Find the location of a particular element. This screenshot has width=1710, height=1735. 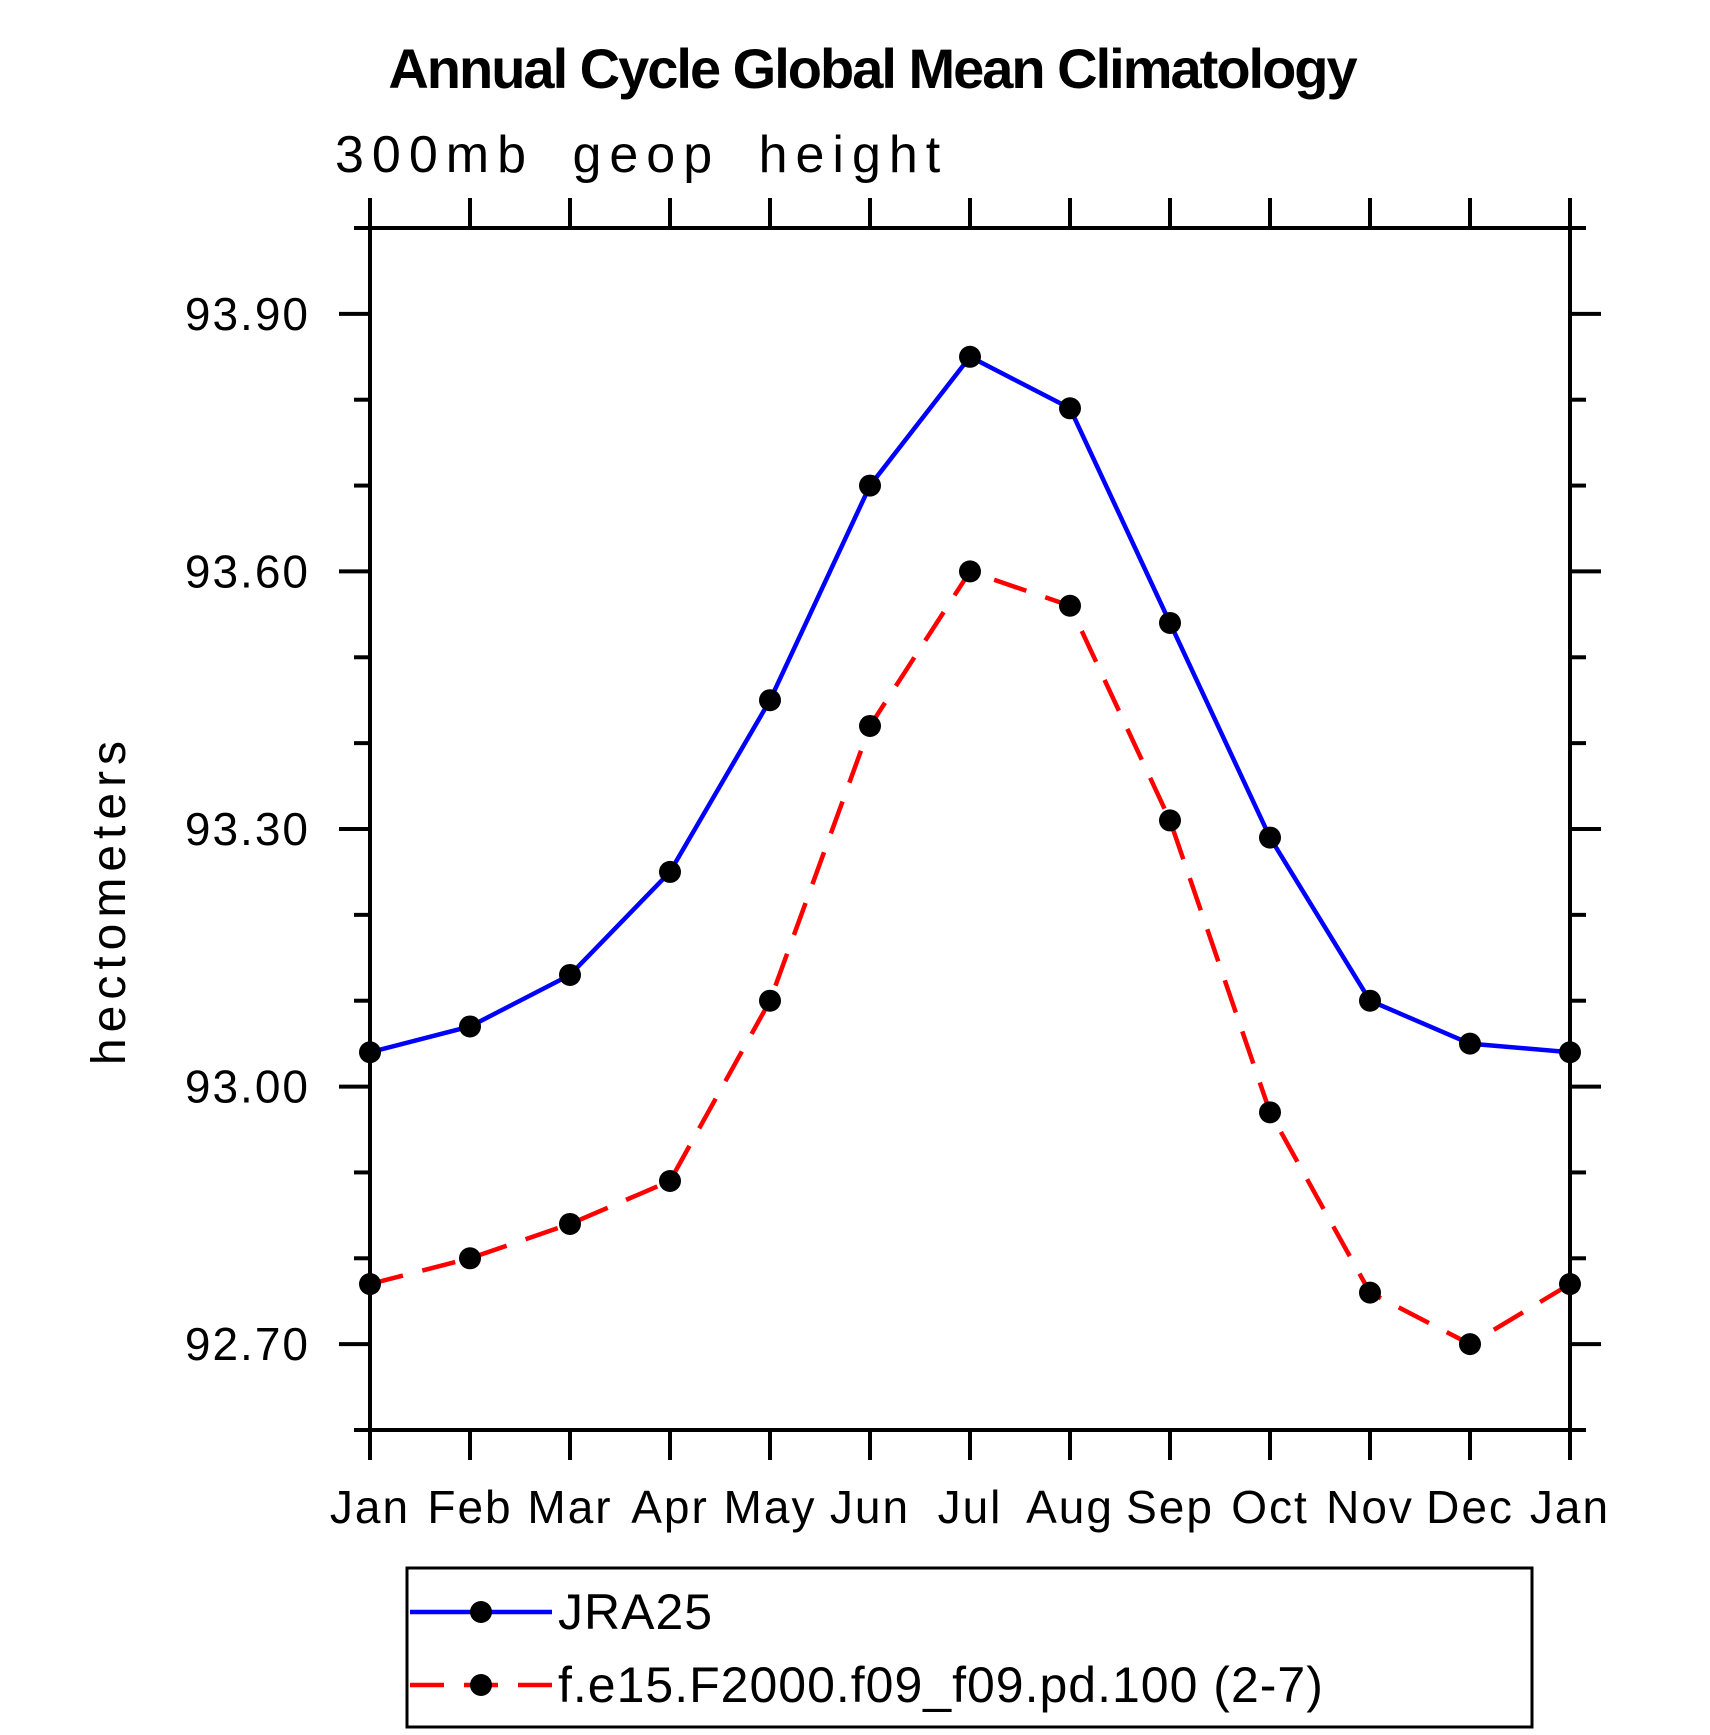

legend-item-jra25: JRA25 is located at coordinates (561, 1612).